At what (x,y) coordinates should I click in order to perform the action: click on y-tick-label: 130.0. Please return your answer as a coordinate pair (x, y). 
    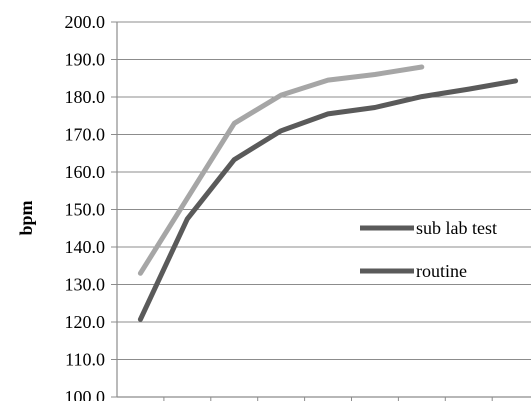
    Looking at the image, I should click on (85, 285).